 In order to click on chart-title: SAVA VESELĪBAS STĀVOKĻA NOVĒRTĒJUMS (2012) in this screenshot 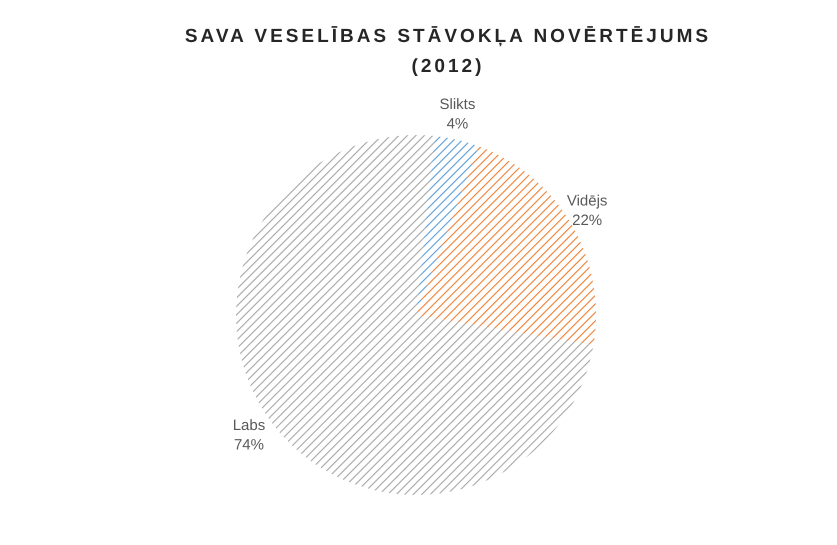, I will do `click(448, 52)`.